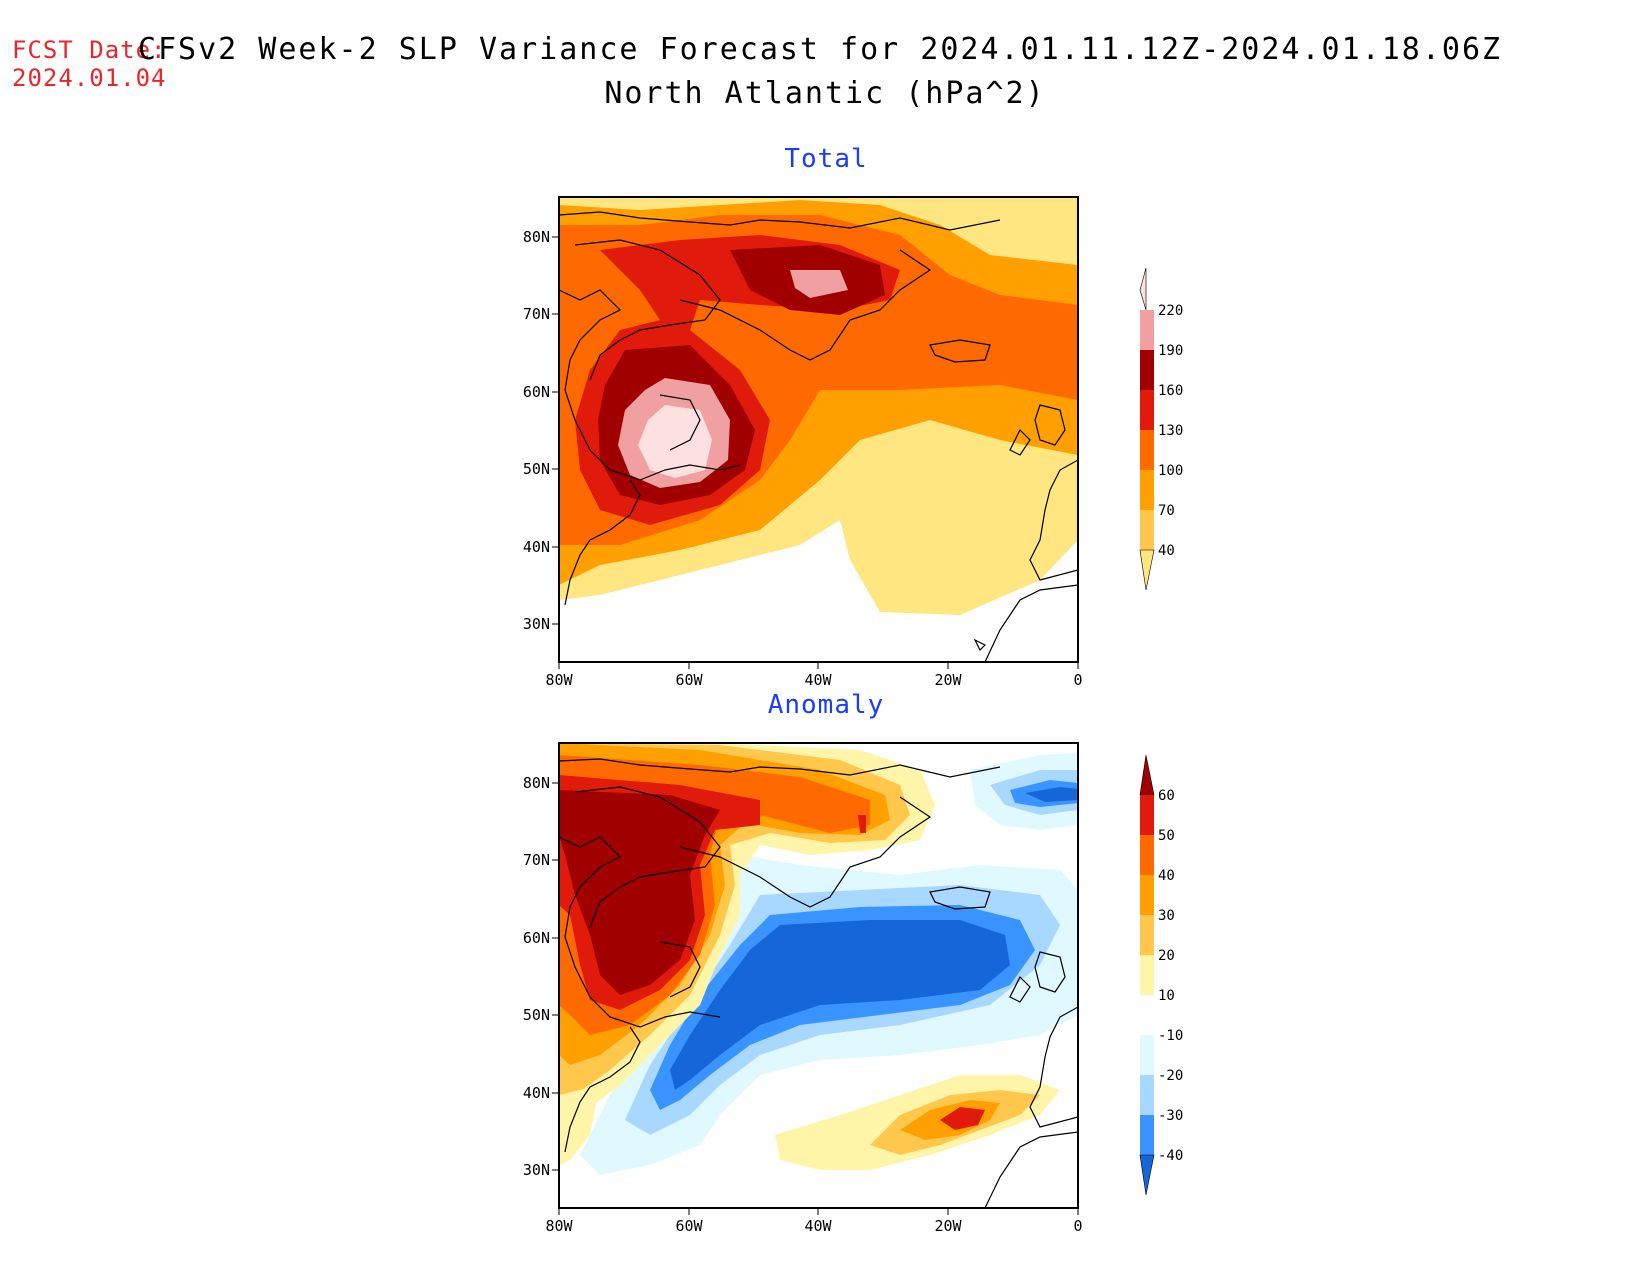 The width and height of the screenshot is (1650, 1275). Describe the element at coordinates (1170, 351) in the screenshot. I see `colorbar-label: 190` at that location.